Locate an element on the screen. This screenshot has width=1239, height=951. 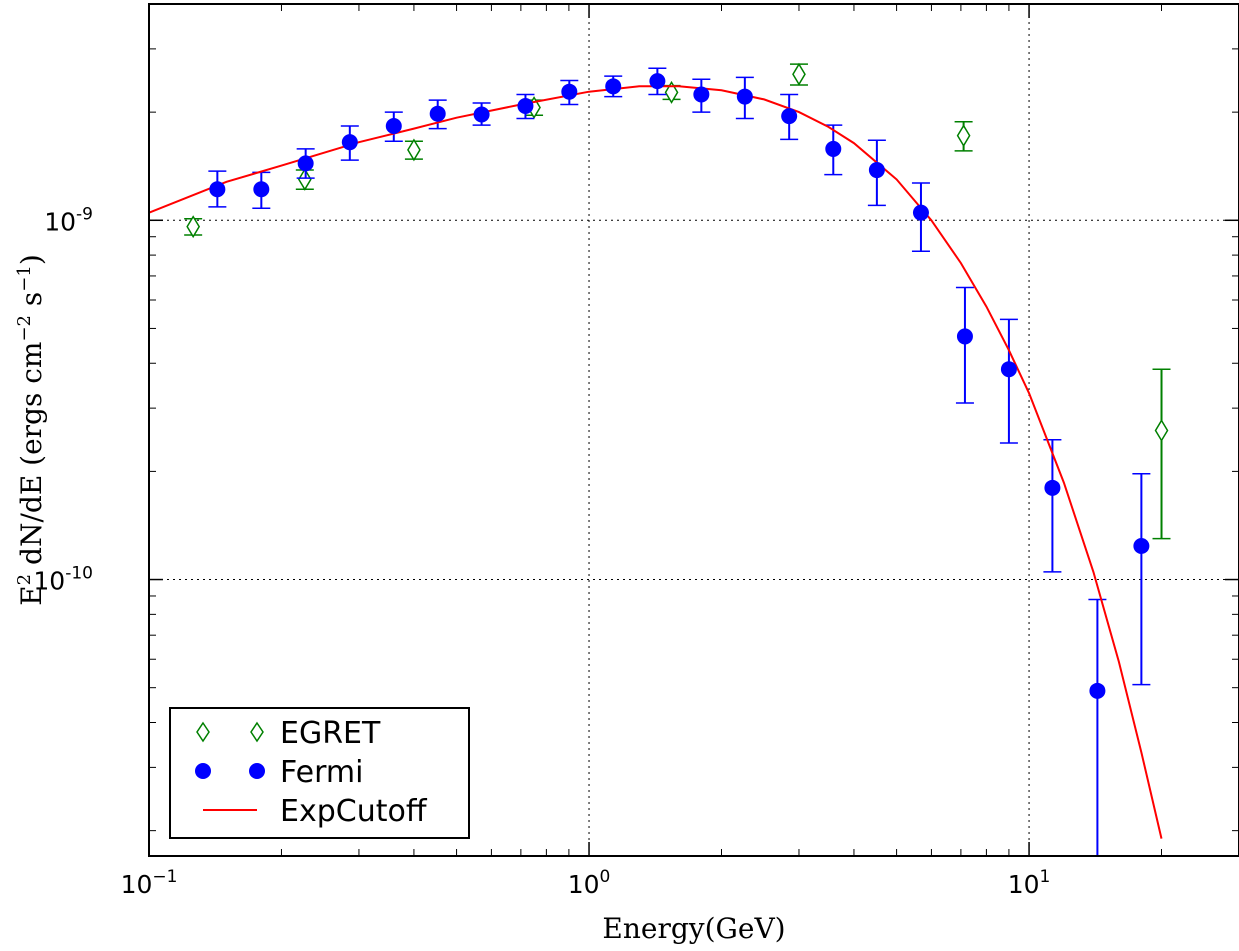
y-axis-title-exp1: 2 is located at coordinates (24, 579).